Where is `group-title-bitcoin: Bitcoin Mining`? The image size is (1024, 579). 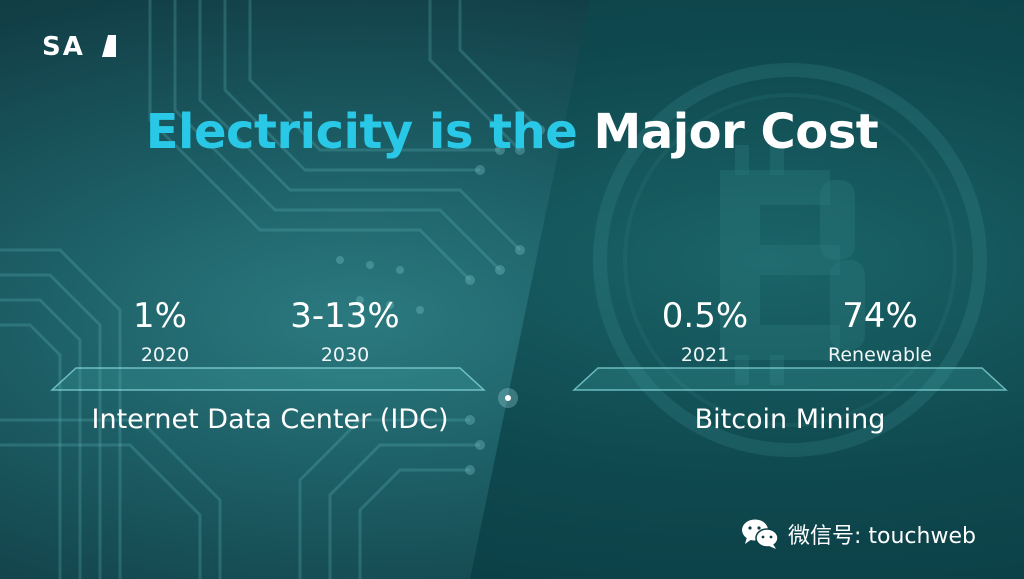 group-title-bitcoin: Bitcoin Mining is located at coordinates (790, 419).